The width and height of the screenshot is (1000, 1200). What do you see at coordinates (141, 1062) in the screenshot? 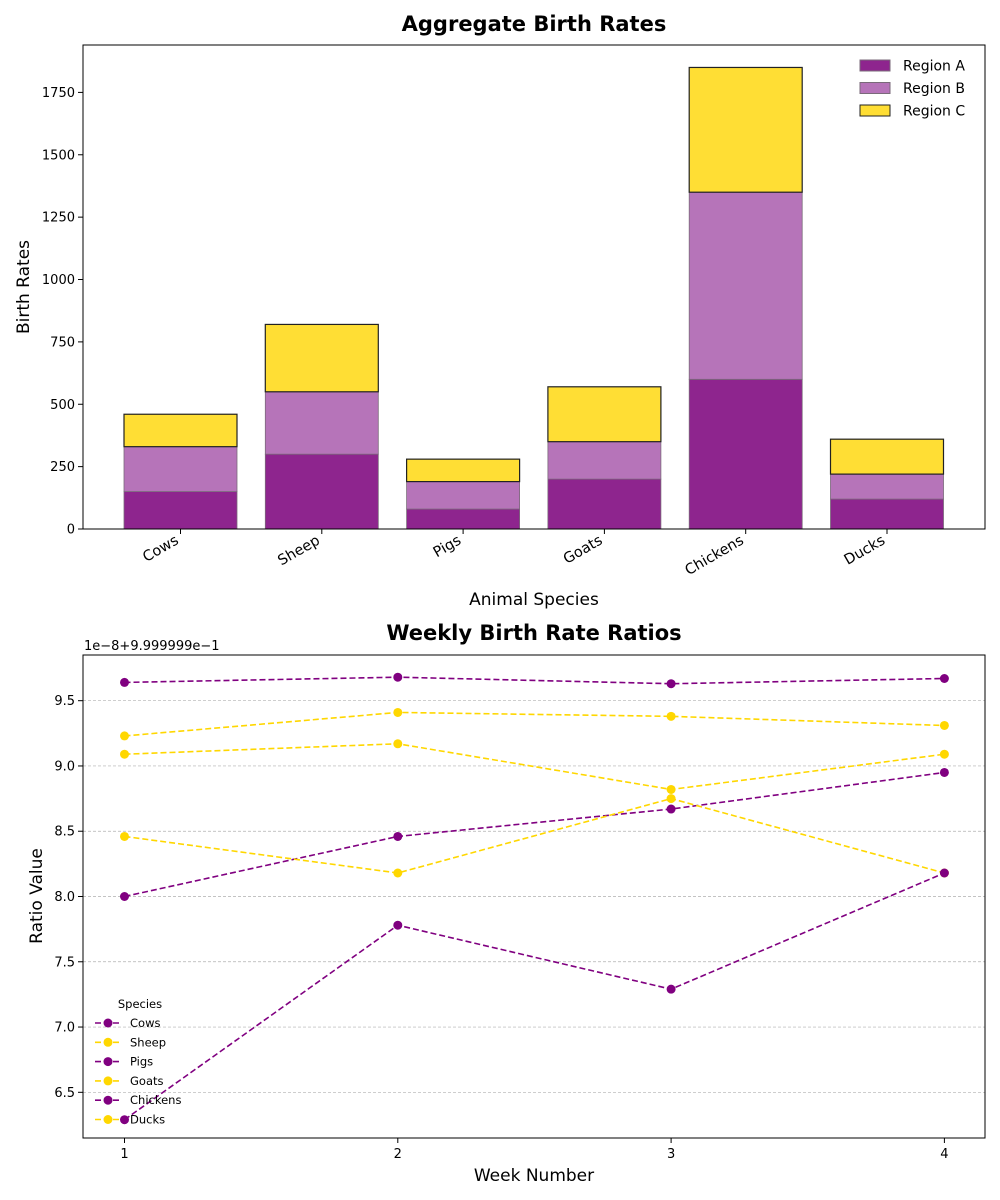
I see `legend-label: Pigs` at bounding box center [141, 1062].